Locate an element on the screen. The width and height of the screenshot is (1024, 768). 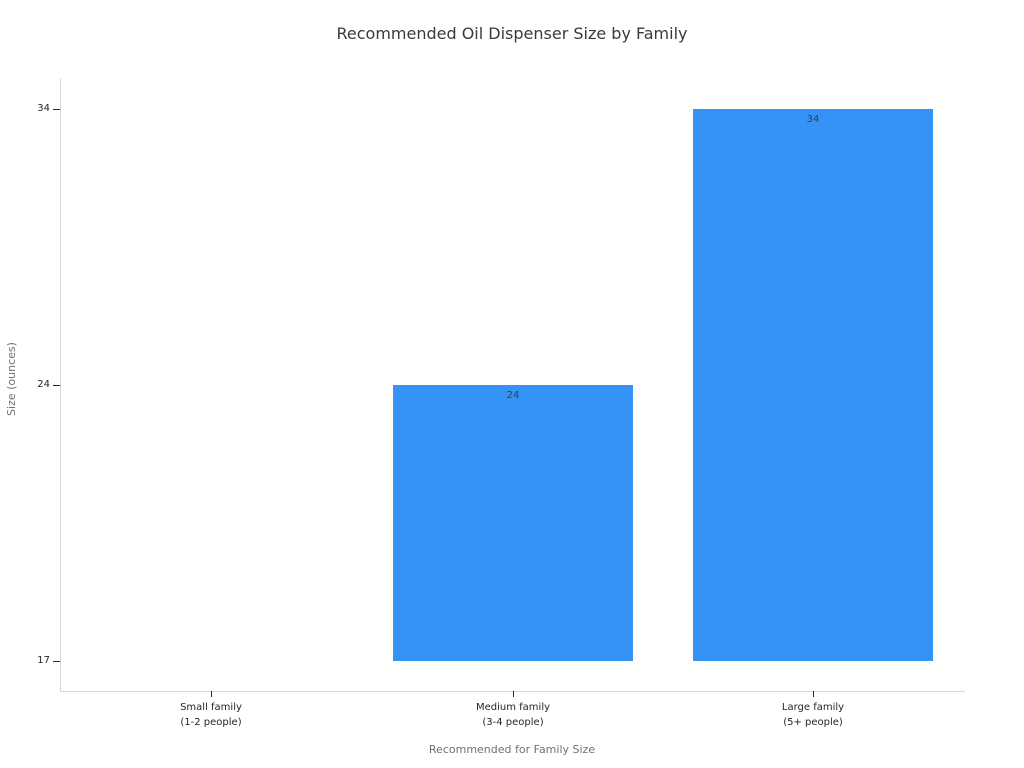
x-tick-label-line: (1-2 people) is located at coordinates (211, 722).